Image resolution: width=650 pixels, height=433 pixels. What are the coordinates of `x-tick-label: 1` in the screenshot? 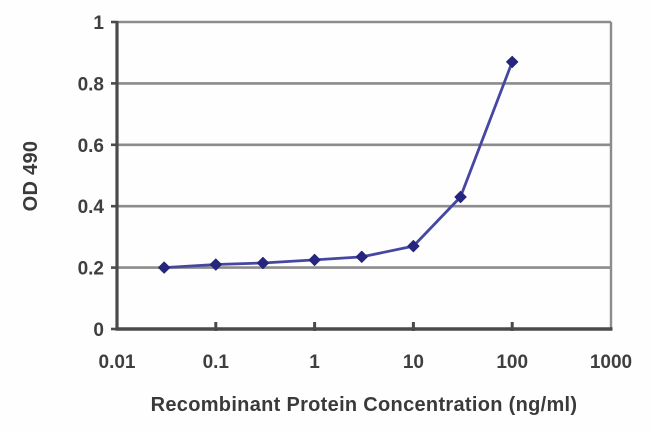 It's located at (314, 362).